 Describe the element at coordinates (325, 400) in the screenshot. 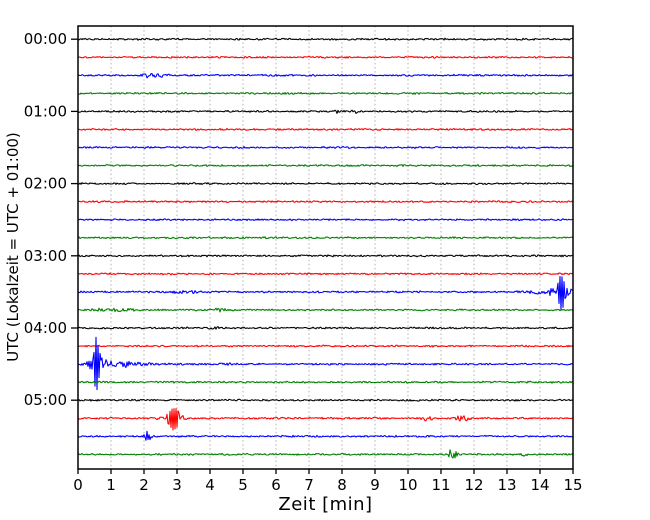

I see `trace-05:00` at that location.